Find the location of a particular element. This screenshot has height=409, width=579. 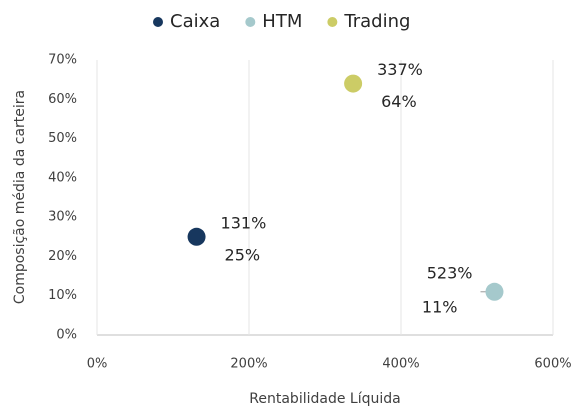

y-tick-label: 0% is located at coordinates (66, 335).